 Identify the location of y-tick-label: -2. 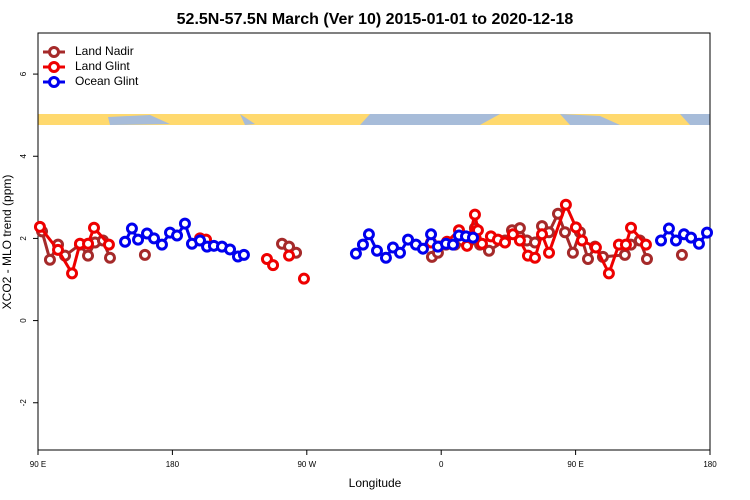
(23, 403).